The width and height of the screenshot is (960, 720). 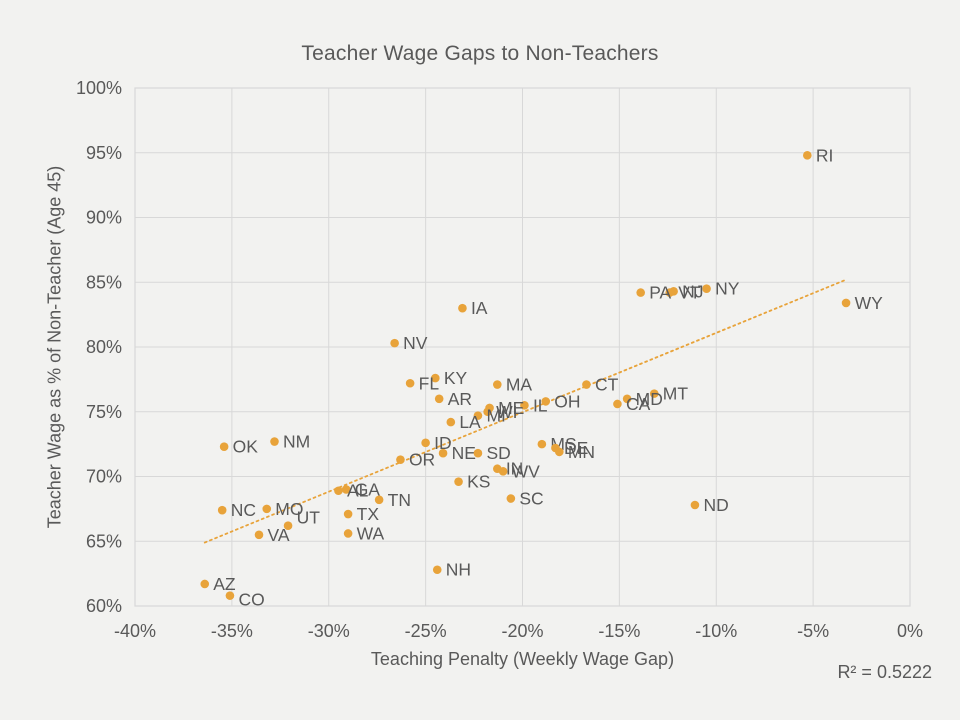 What do you see at coordinates (498, 453) in the screenshot?
I see `data-point-label-sd: SD` at bounding box center [498, 453].